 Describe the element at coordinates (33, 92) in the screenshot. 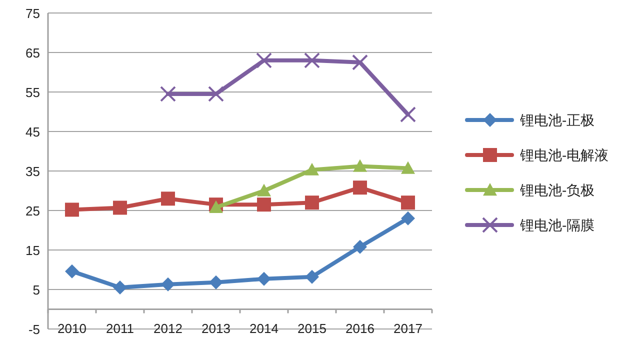

I see `y-tick-label: 55` at that location.